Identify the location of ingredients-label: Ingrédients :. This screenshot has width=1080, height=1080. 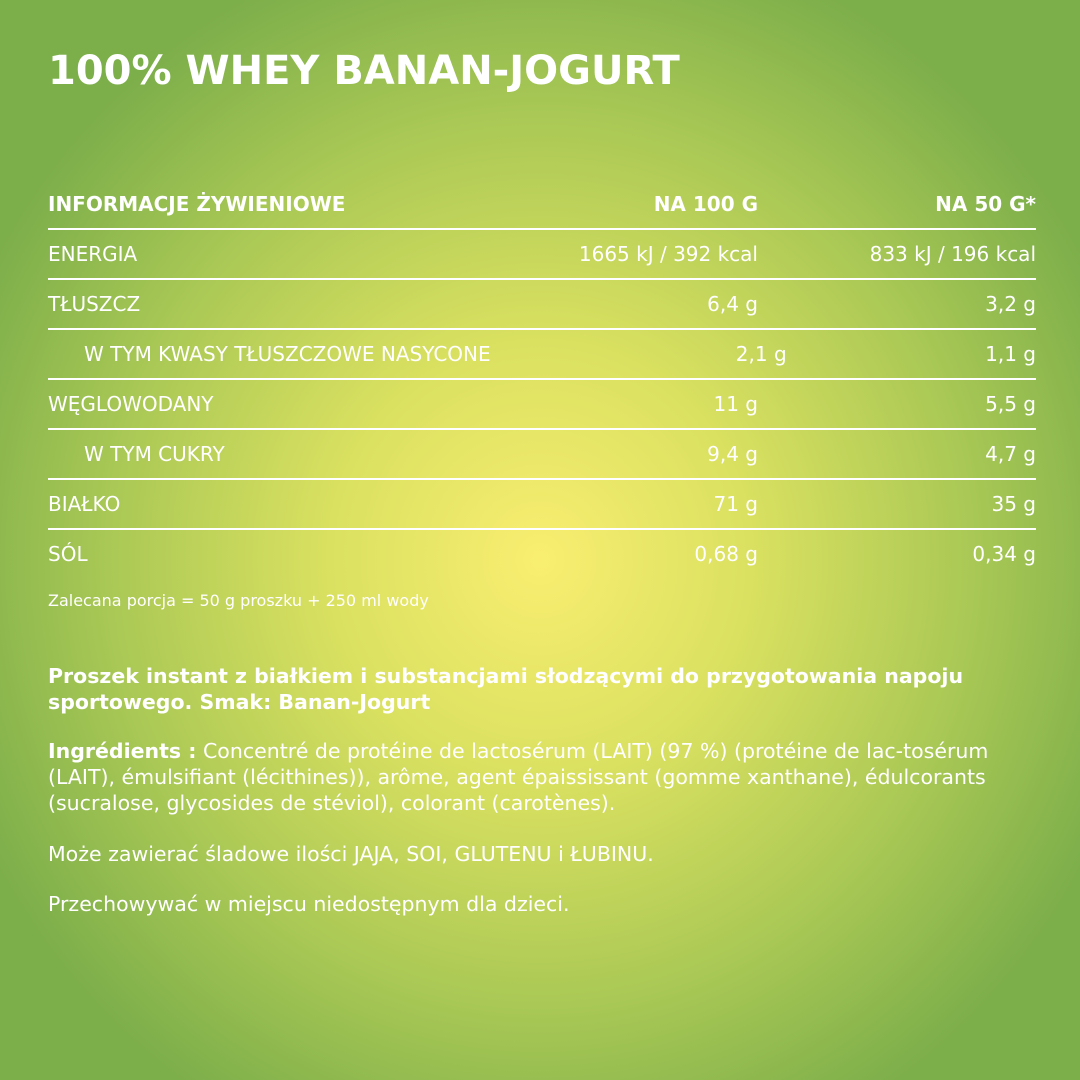
(122, 751).